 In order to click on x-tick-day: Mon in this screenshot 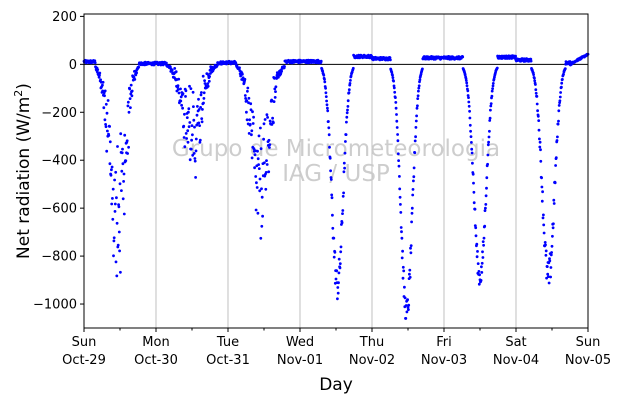, I will do `click(155, 342)`.